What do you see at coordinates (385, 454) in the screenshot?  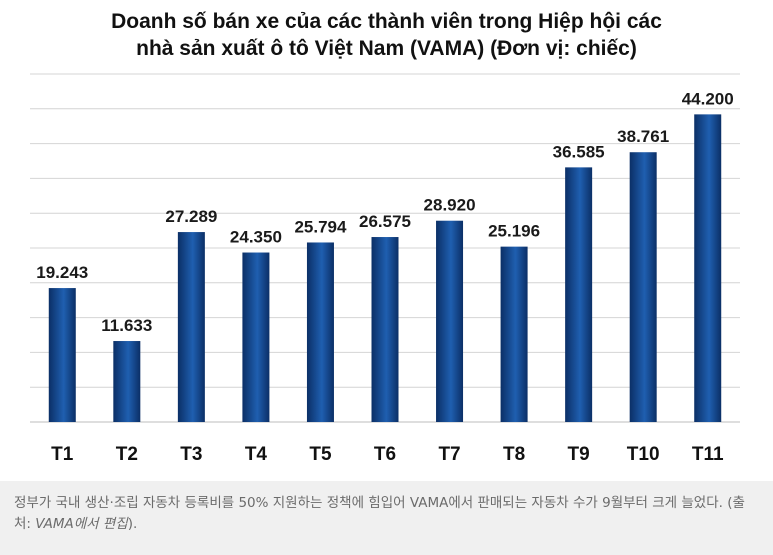 I see `x-tick-label-t6: T6` at bounding box center [385, 454].